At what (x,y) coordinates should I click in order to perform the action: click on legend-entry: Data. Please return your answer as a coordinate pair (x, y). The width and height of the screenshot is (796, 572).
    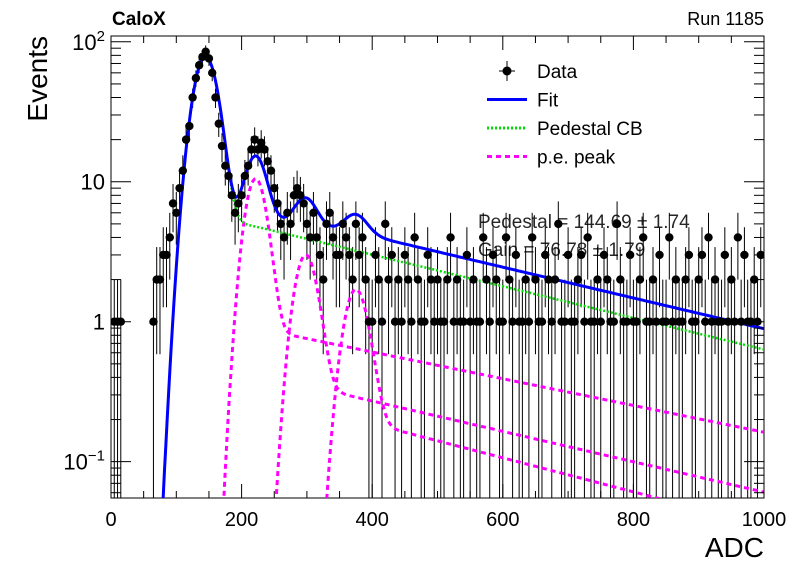
    Looking at the image, I should click on (538, 72).